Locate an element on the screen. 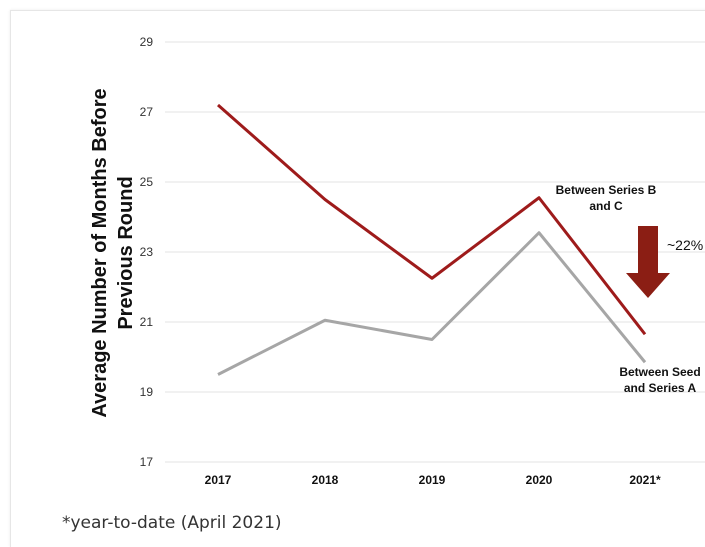 The image size is (705, 547). x-tick-label: 2020 is located at coordinates (539, 480).